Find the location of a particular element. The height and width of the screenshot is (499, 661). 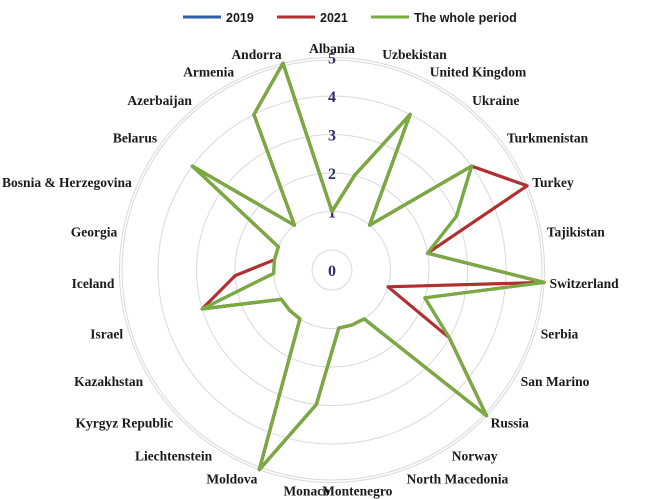

legend: 2019 2021 The whole period is located at coordinates (350, 18).